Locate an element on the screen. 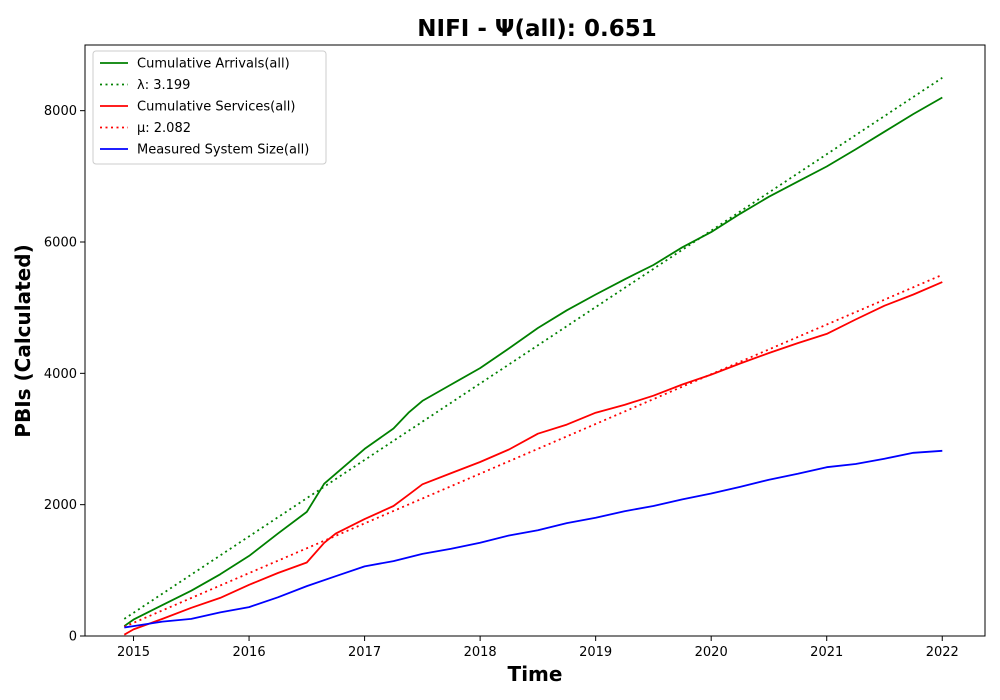 This screenshot has height=700, width=1000. x-tick-label: 2022 is located at coordinates (942, 652).